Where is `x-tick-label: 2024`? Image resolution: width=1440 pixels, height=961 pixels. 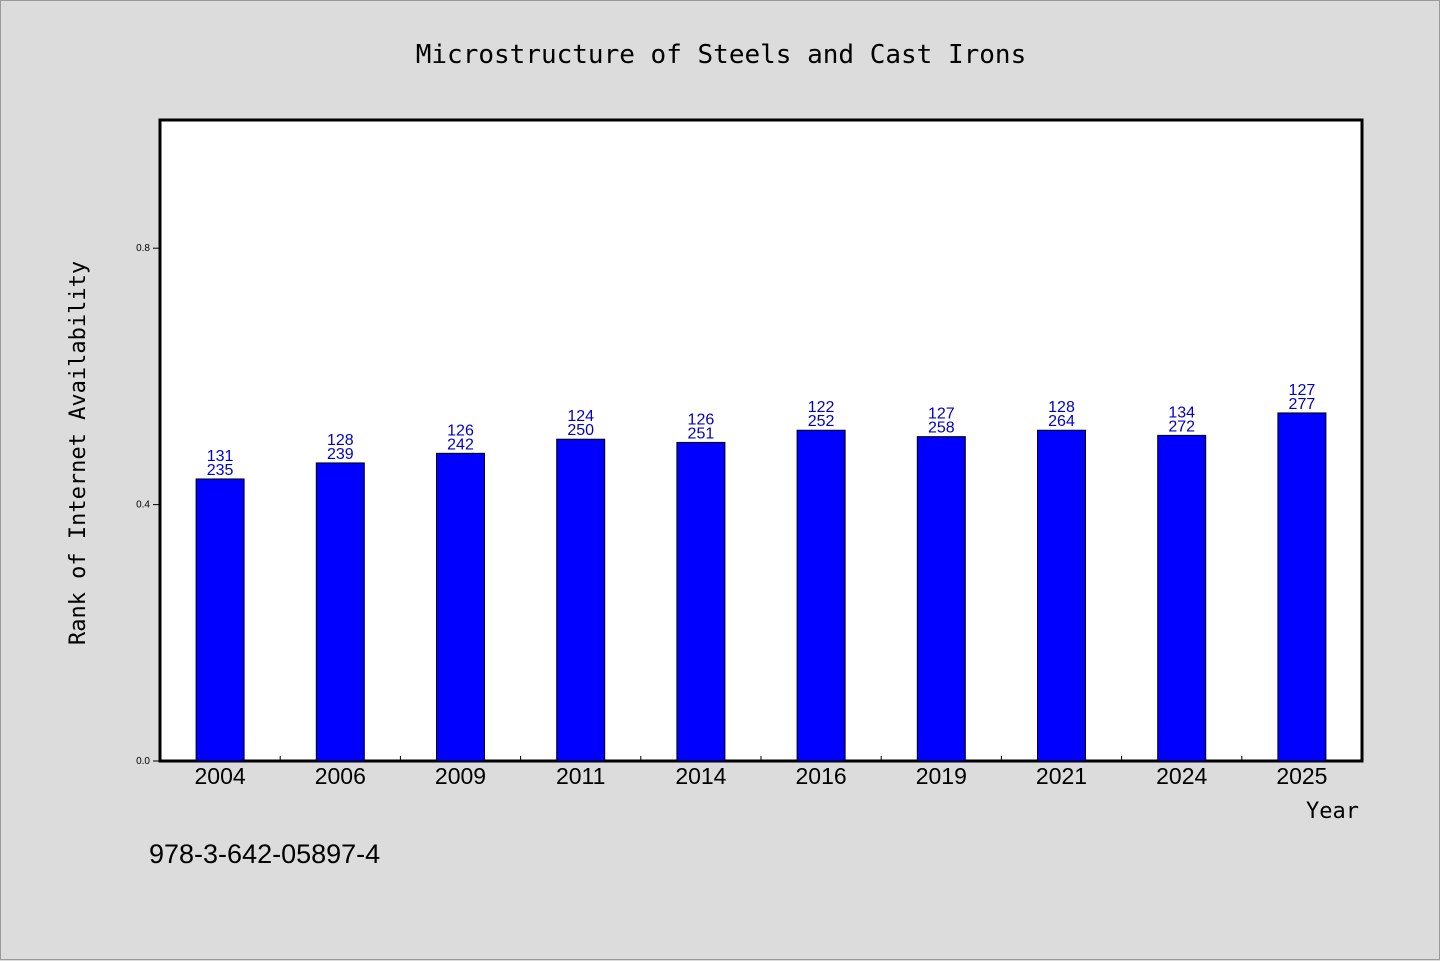
x-tick-label: 2024 is located at coordinates (1181, 776).